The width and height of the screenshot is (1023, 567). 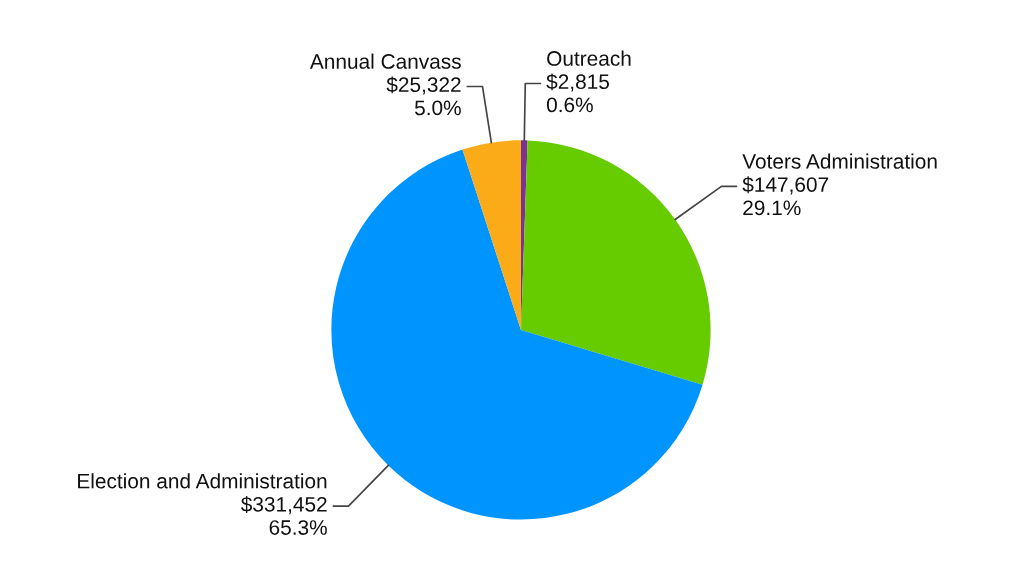 What do you see at coordinates (385, 61) in the screenshot?
I see `slice-label: Annual Canvass` at bounding box center [385, 61].